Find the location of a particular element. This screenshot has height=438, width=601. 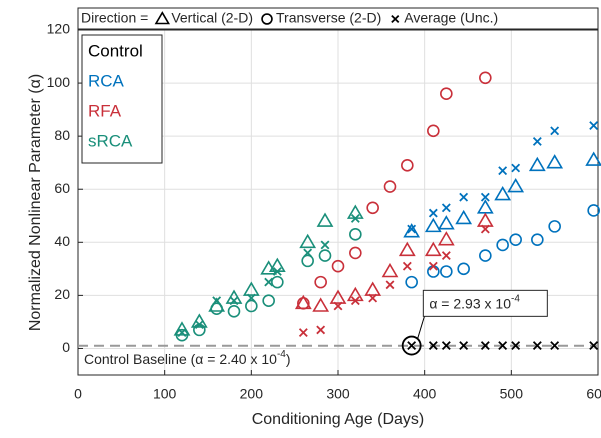

y-tick-label: 100 is located at coordinates (59, 82).